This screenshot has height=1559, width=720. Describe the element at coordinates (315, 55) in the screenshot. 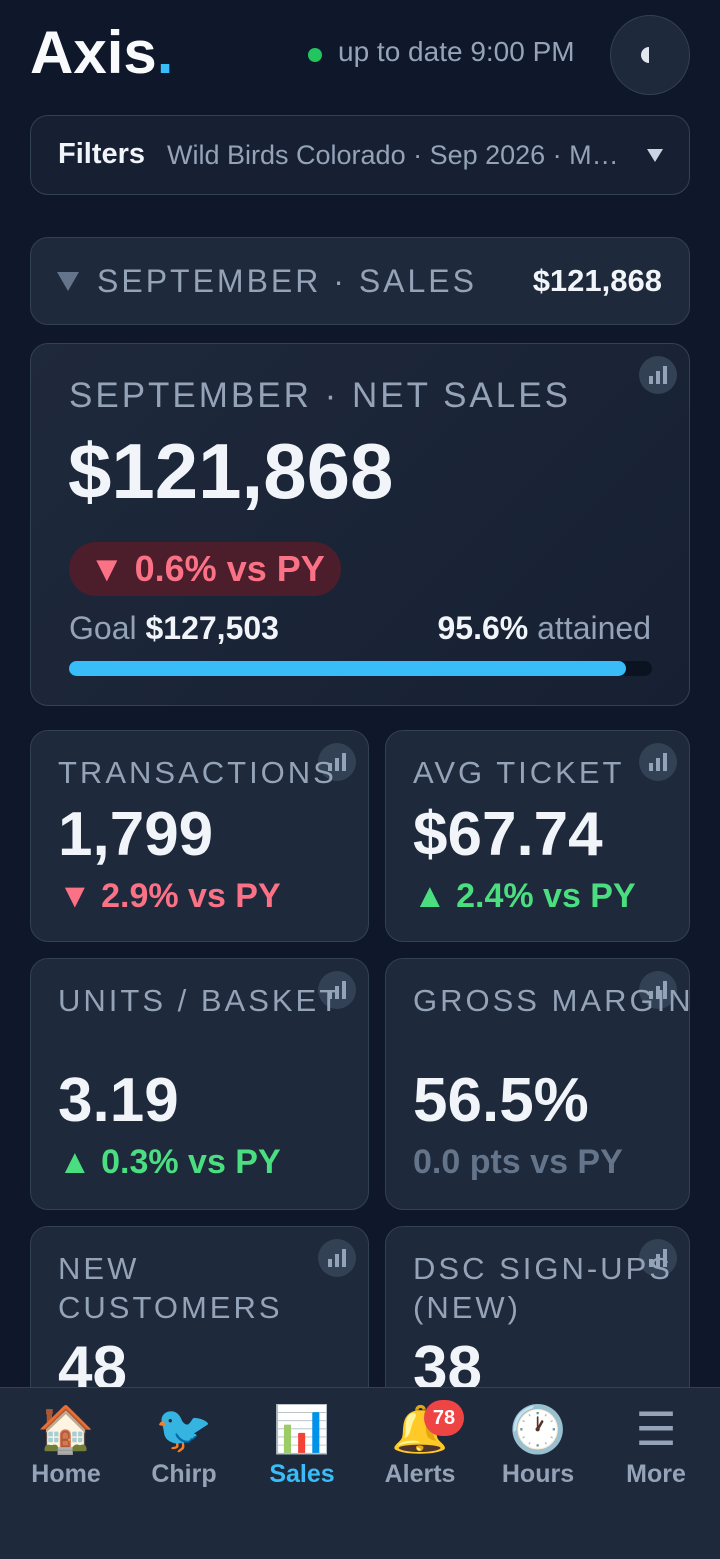

I see `status-dot` at that location.